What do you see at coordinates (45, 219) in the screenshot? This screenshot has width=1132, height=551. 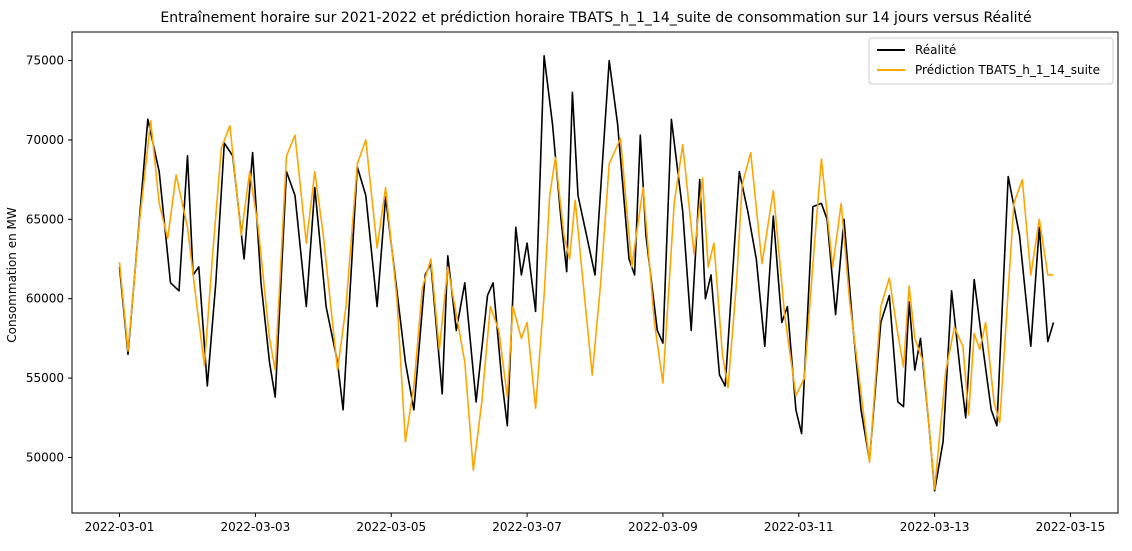 I see `y-tick-label: 65000` at bounding box center [45, 219].